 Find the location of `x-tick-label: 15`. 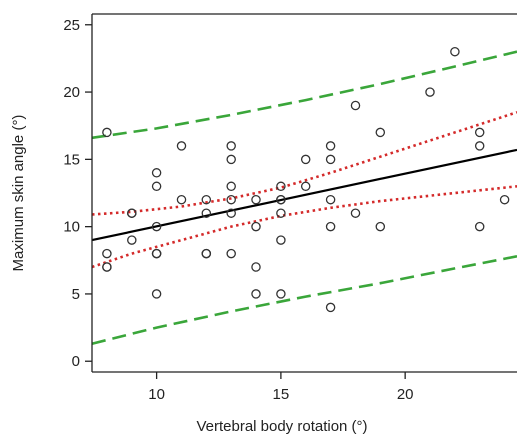

x-tick-label: 15 is located at coordinates (281, 394).